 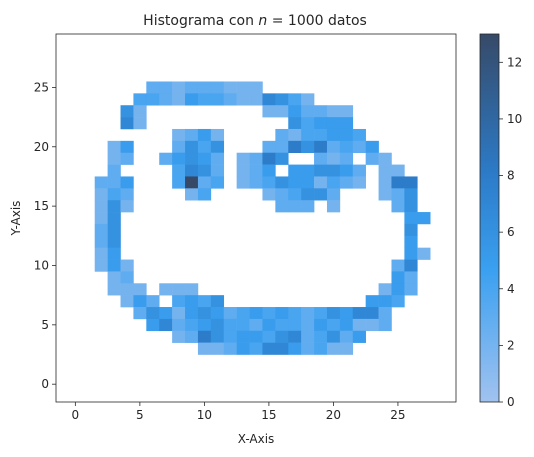 I want to click on x-tick-label: 25, so click(x=397, y=415).